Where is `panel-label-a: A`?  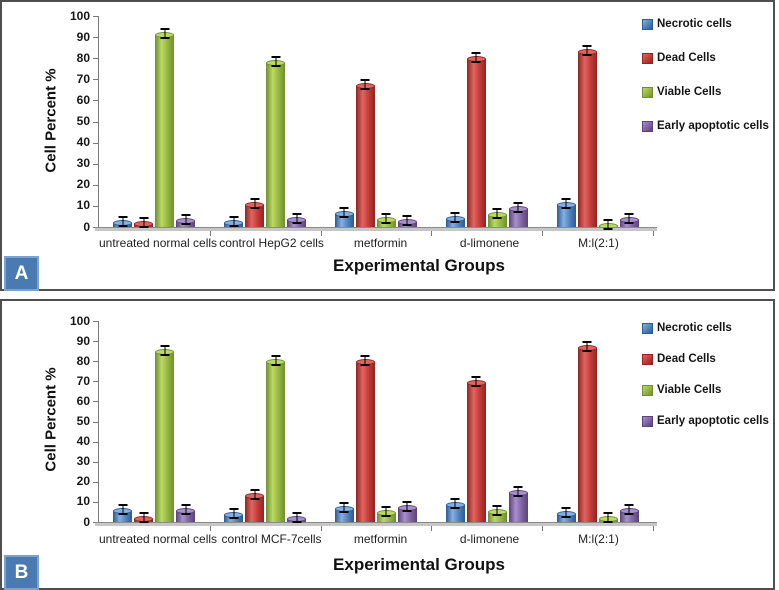 panel-label-a: A is located at coordinates (21, 273).